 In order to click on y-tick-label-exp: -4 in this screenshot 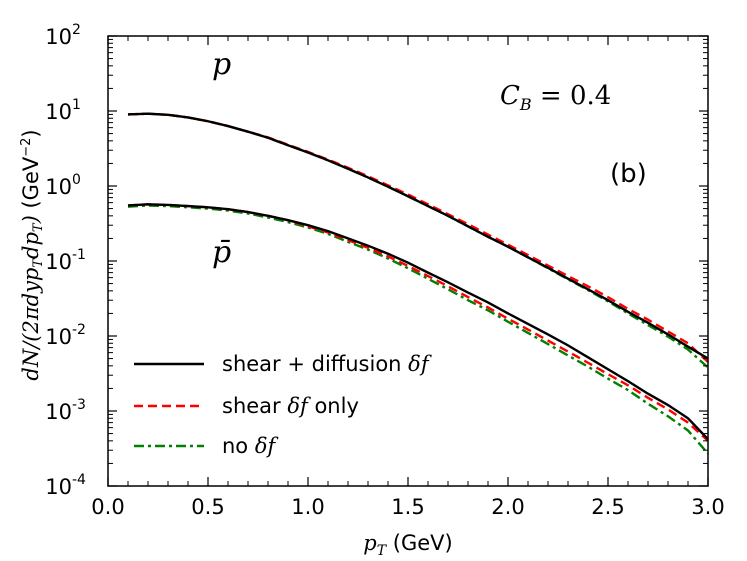, I will do `click(79, 480)`.